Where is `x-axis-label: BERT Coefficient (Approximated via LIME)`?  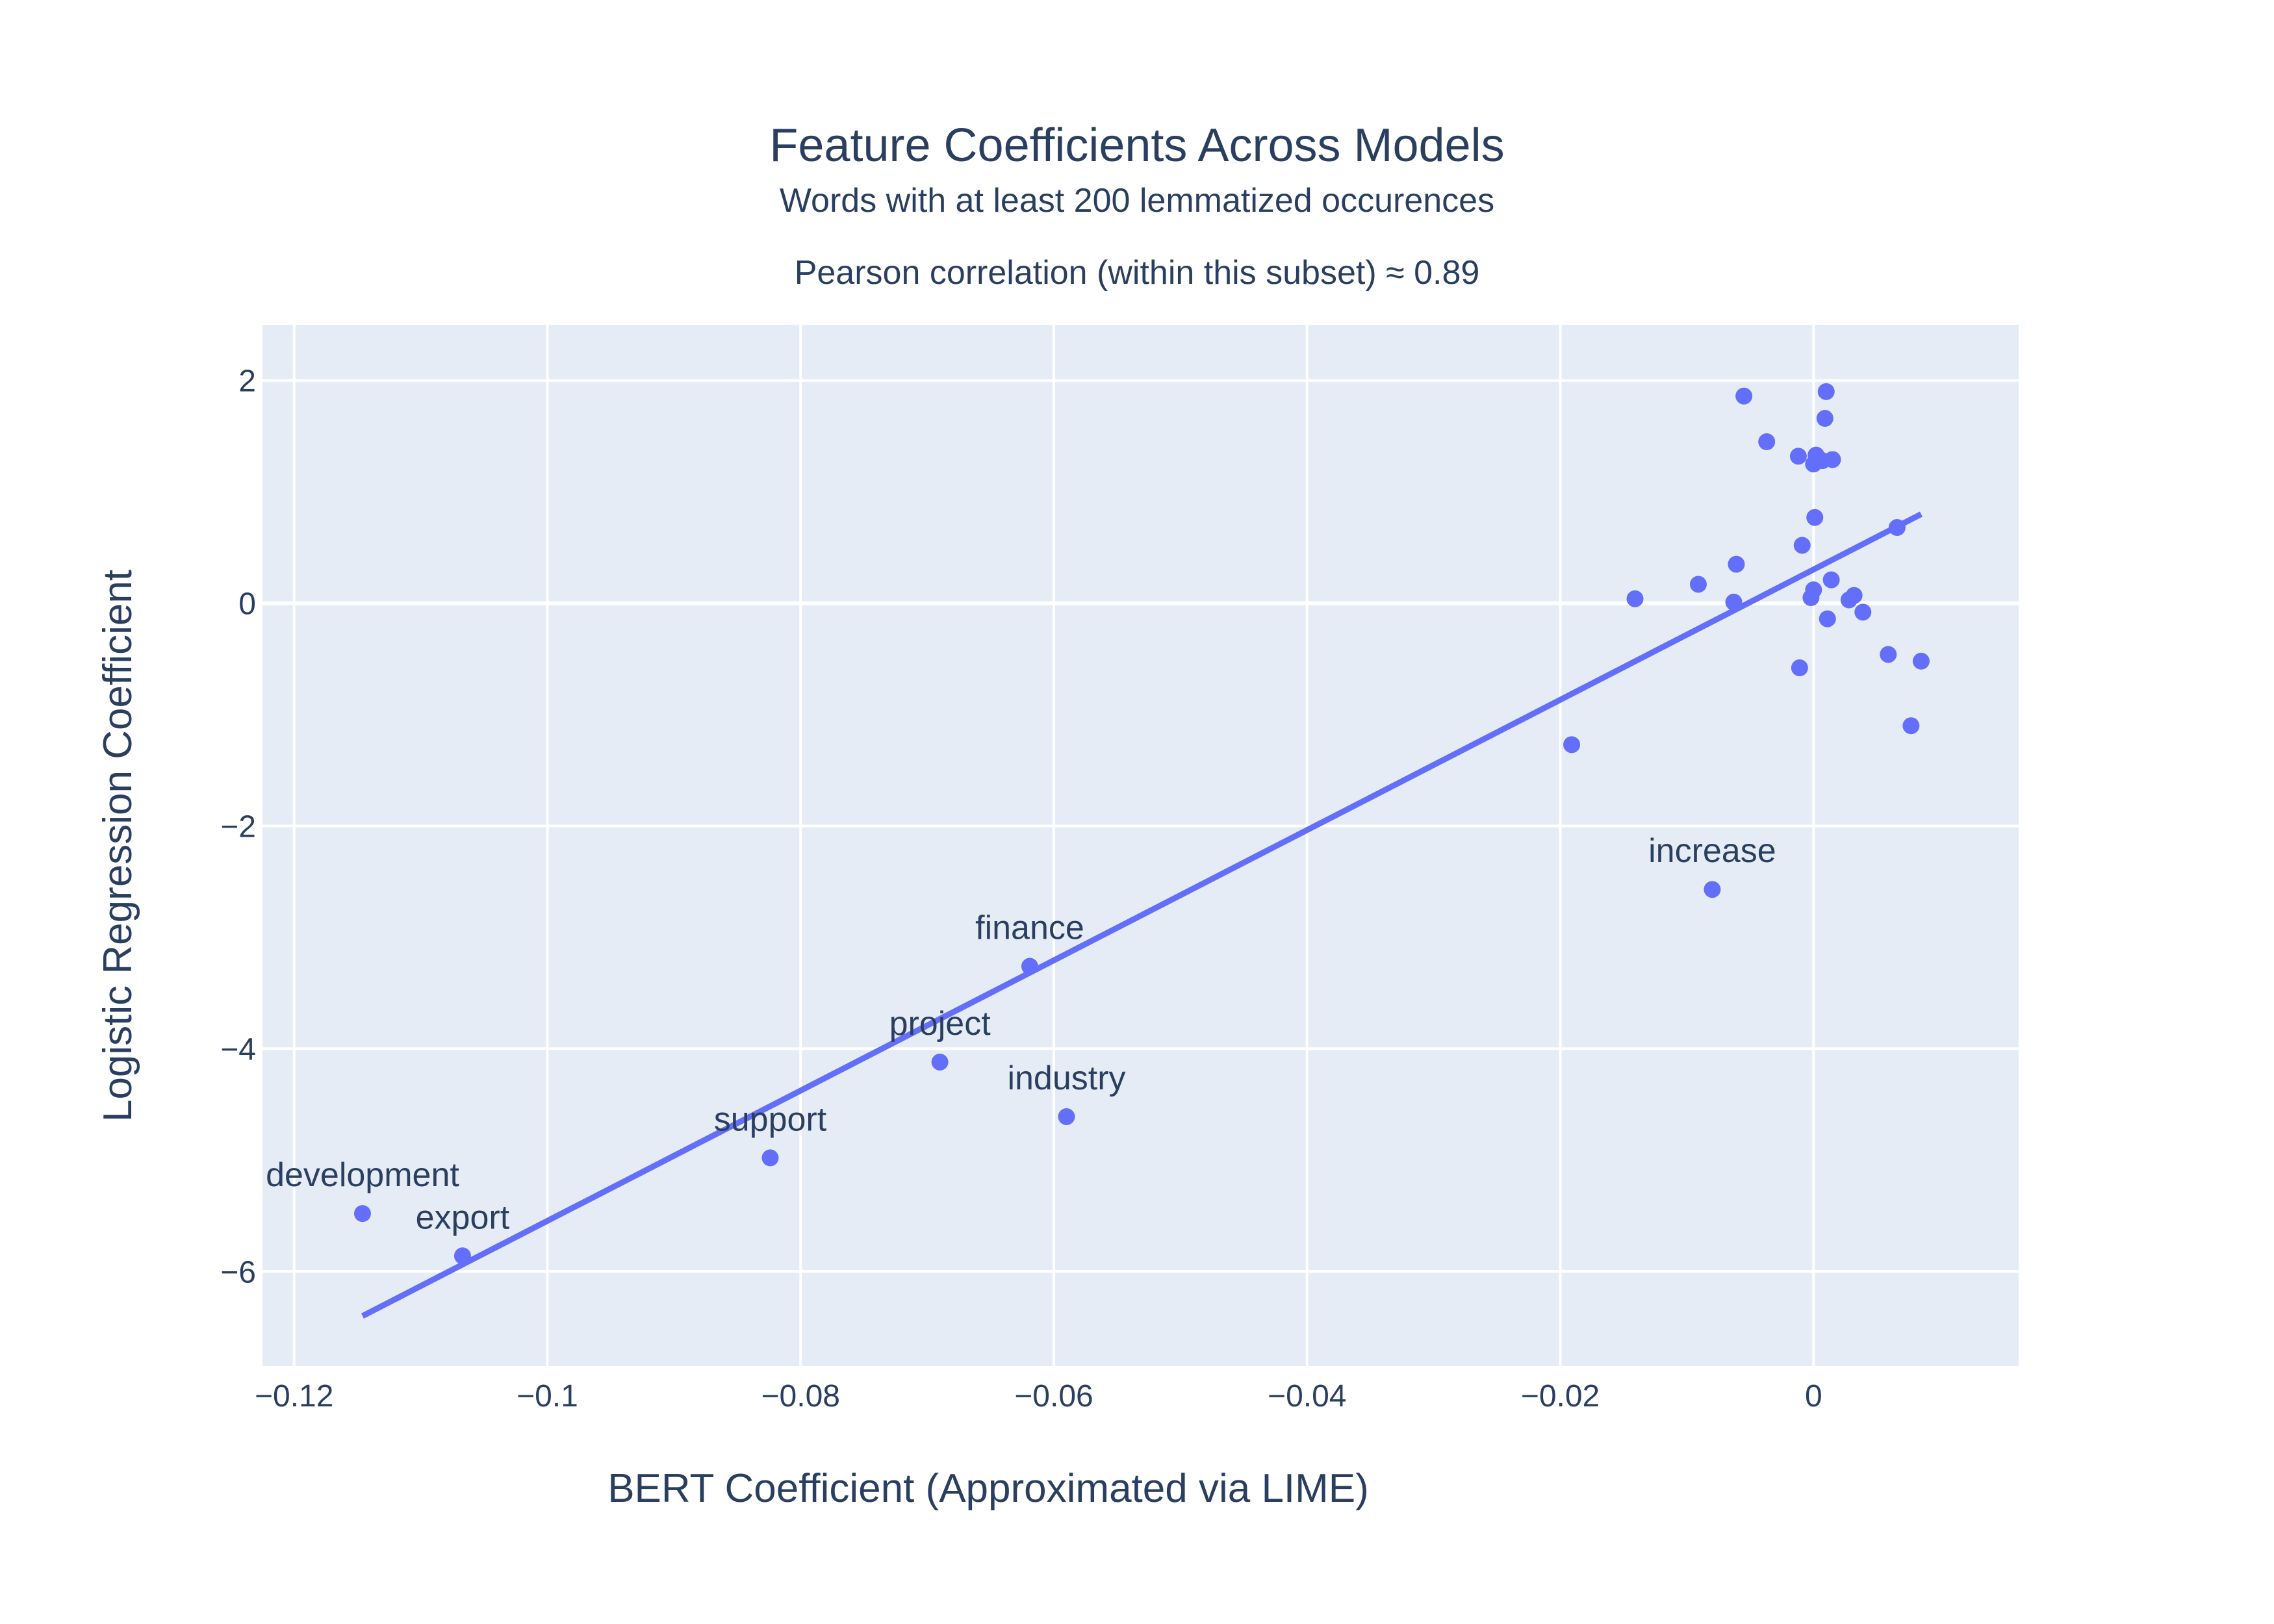 x-axis-label: BERT Coefficient (Approximated via LIME) is located at coordinates (988, 1488).